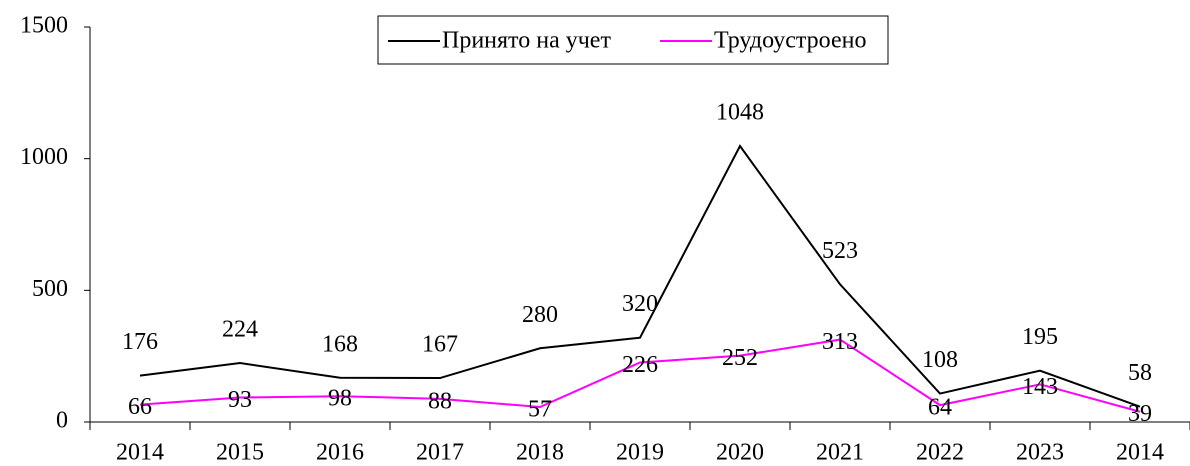 Image resolution: width=1190 pixels, height=466 pixels. Describe the element at coordinates (240, 453) in the screenshot. I see `x-tick-label: 2015` at that location.